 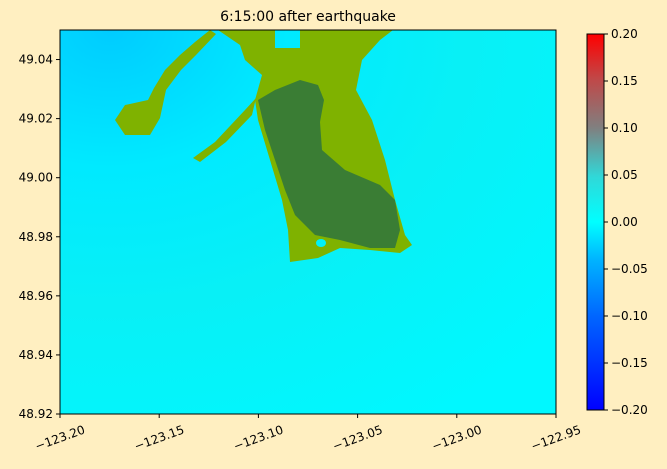 What do you see at coordinates (595, 222) in the screenshot?
I see `colorbar` at bounding box center [595, 222].